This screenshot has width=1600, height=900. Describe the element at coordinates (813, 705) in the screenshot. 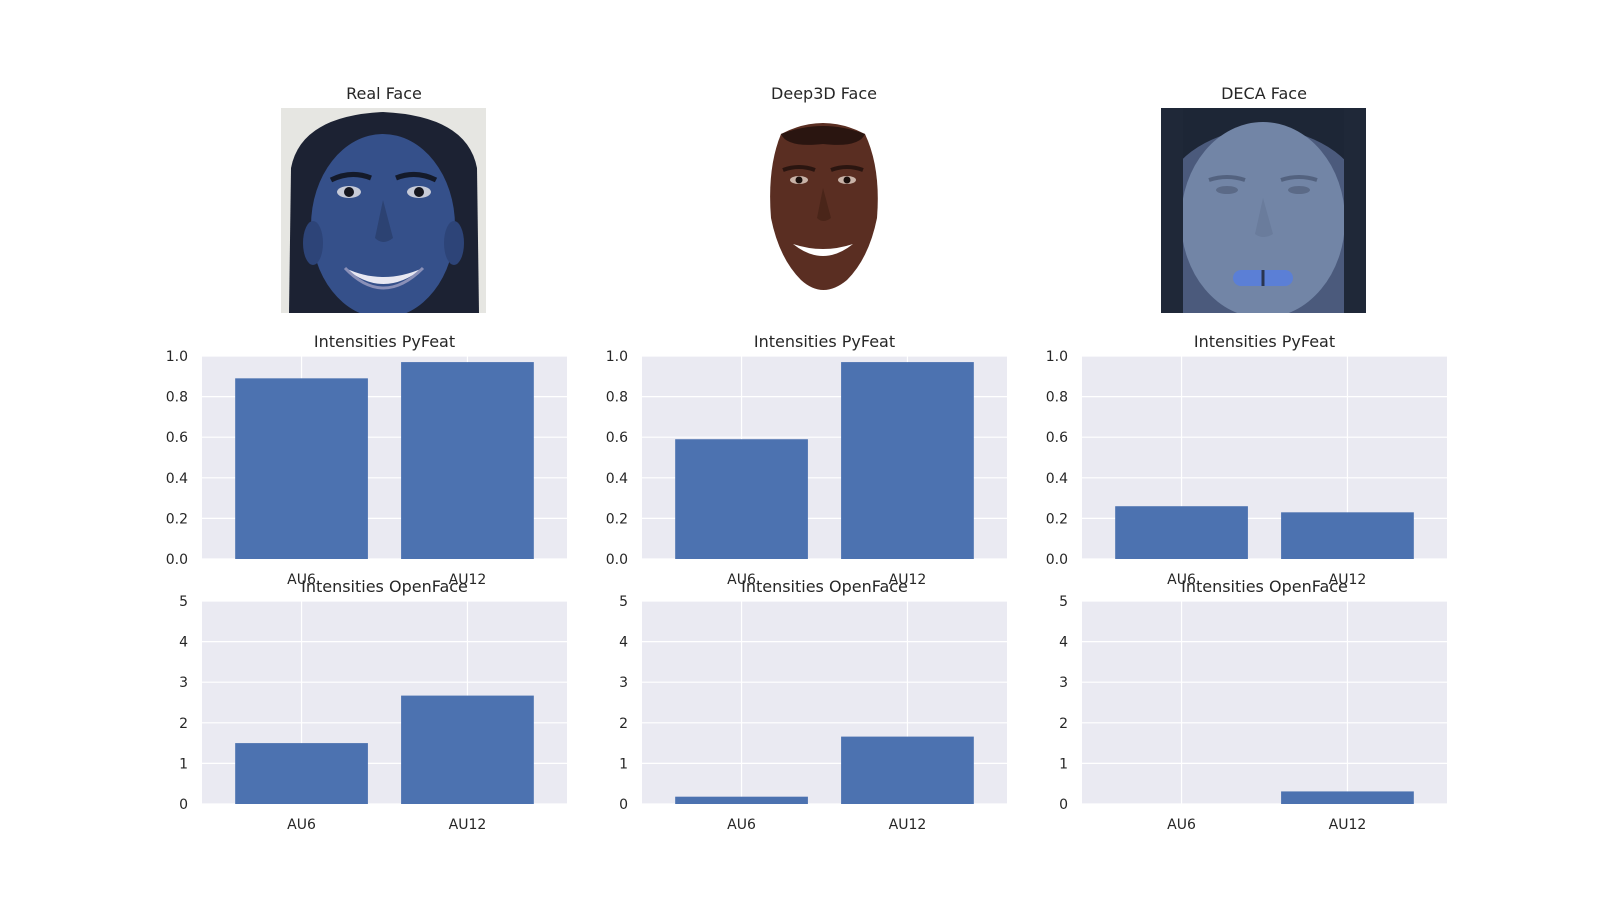

I see `chart-5: 0 1 2 3 4 5 AU6 AU12 Intensities OpenFace` at that location.